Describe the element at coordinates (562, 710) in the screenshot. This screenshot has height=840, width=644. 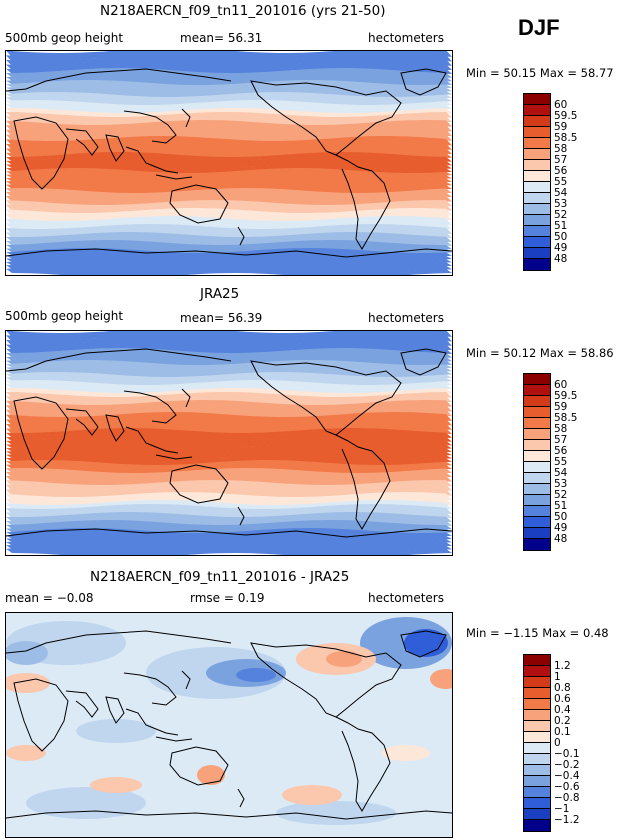
I see `colorbar-tick-label: 0.4` at that location.